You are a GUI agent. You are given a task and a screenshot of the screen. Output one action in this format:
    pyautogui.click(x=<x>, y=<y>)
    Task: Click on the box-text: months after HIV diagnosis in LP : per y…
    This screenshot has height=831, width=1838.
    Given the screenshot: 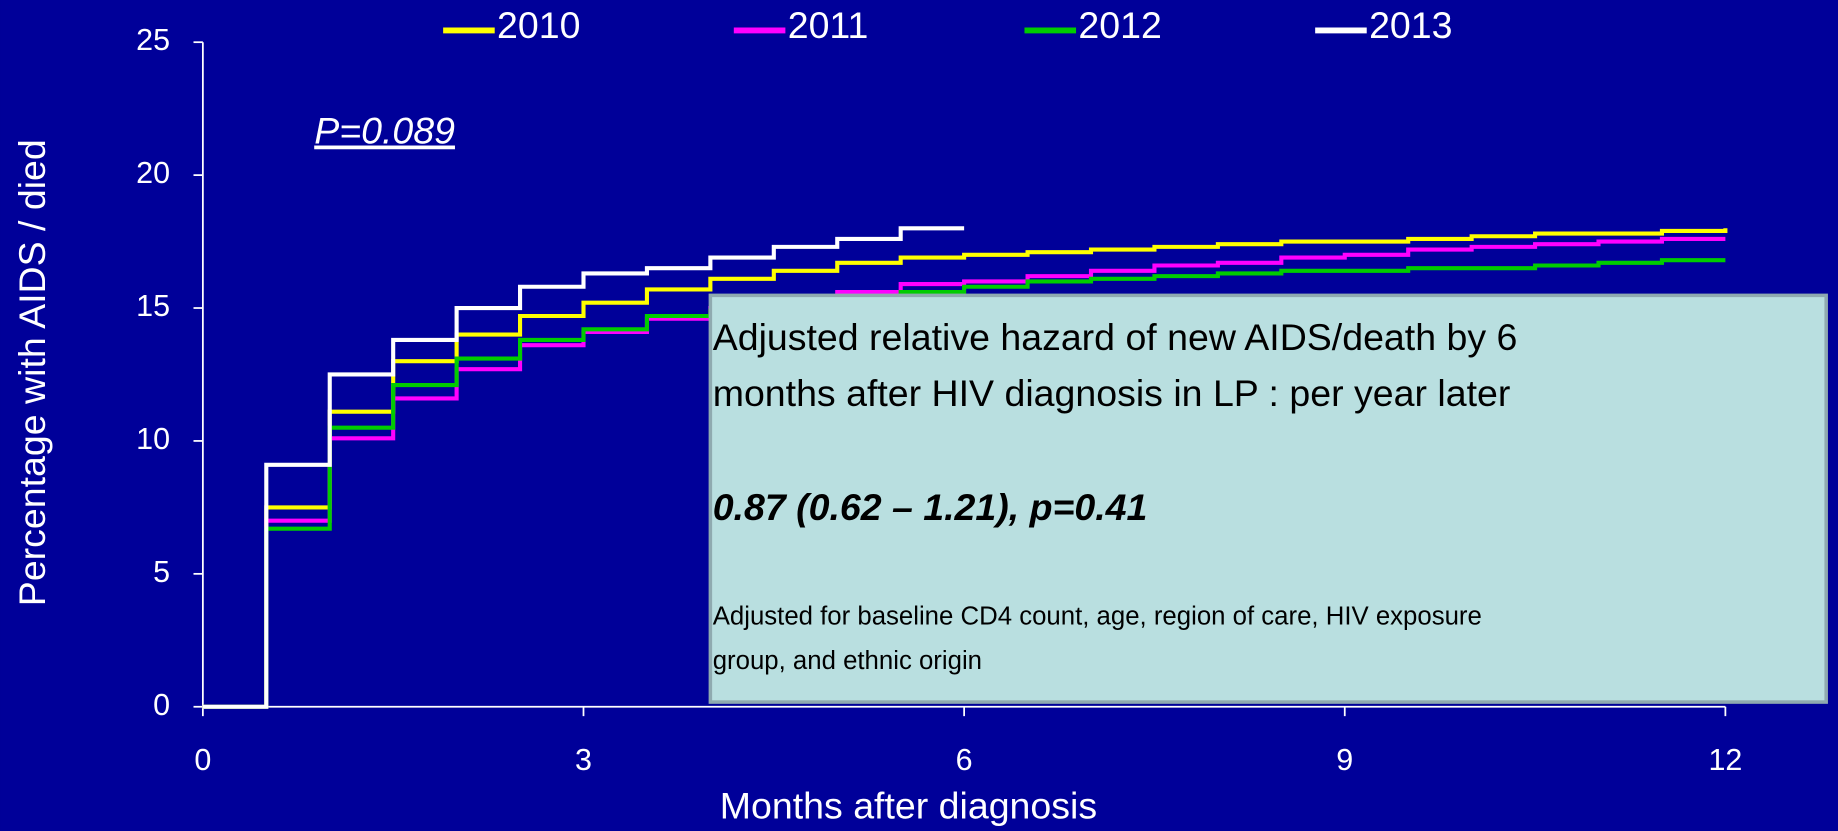 What is the action you would take?
    pyautogui.click(x=1112, y=393)
    